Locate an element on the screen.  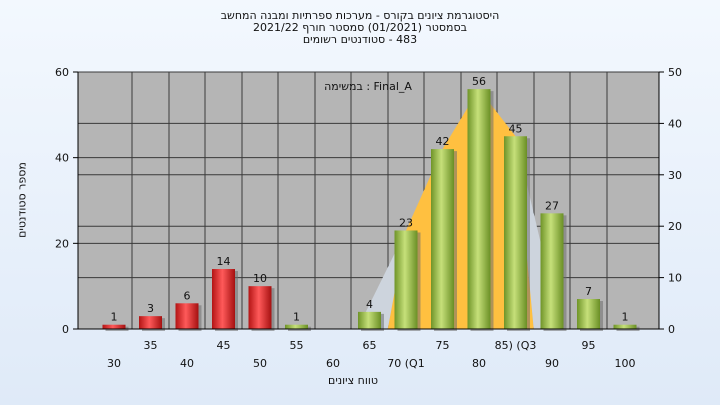
x-tick-label: 80 is located at coordinates (479, 363).